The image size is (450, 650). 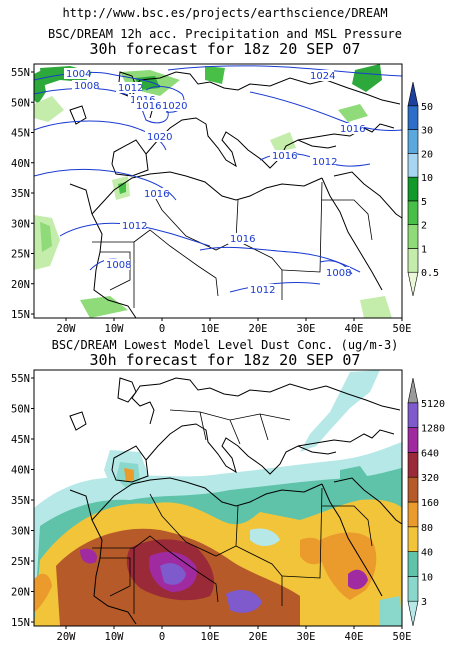 I want to click on colorbar-level-label: 0.5, so click(x=430, y=273).